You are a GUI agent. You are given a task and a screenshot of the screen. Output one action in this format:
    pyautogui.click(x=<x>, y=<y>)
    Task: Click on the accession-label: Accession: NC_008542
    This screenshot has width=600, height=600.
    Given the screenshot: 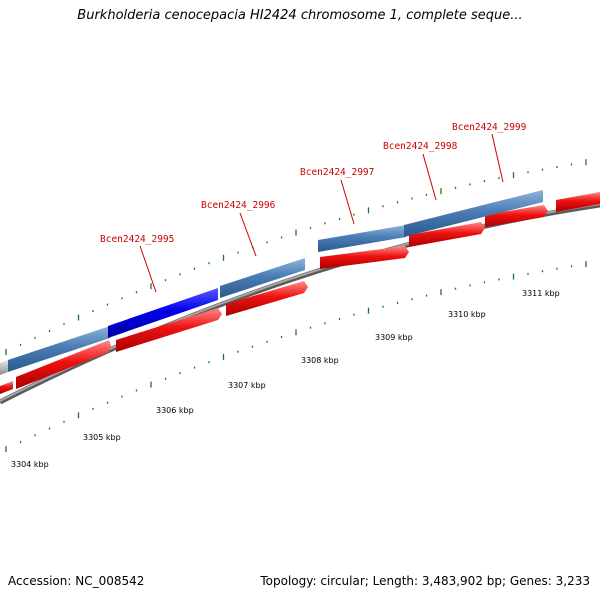 What is the action you would take?
    pyautogui.click(x=76, y=581)
    